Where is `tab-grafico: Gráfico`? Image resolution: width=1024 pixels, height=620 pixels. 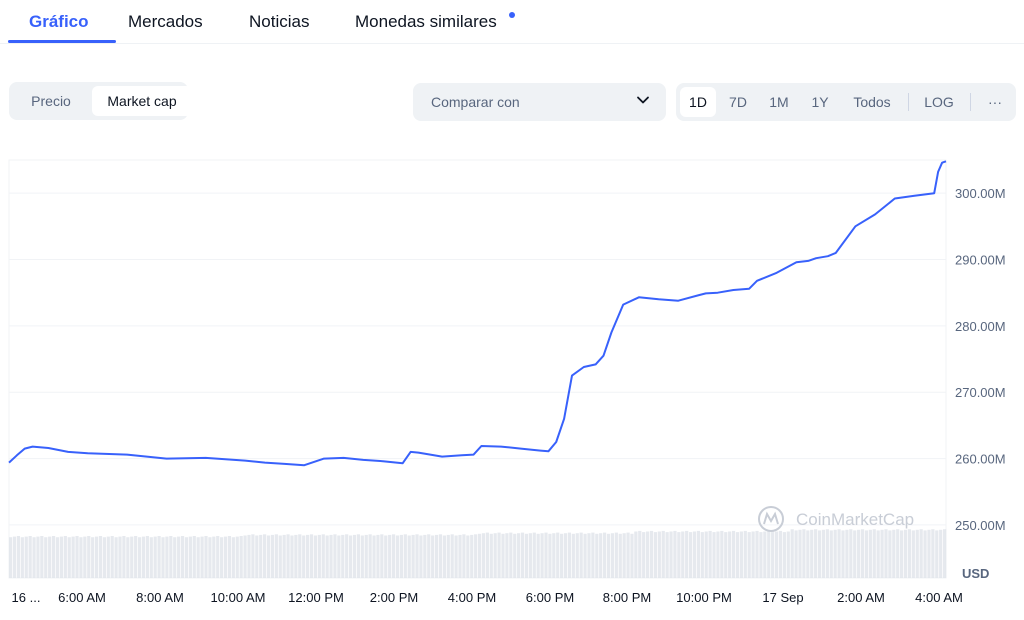
tab-grafico: Gráfico is located at coordinates (59, 21).